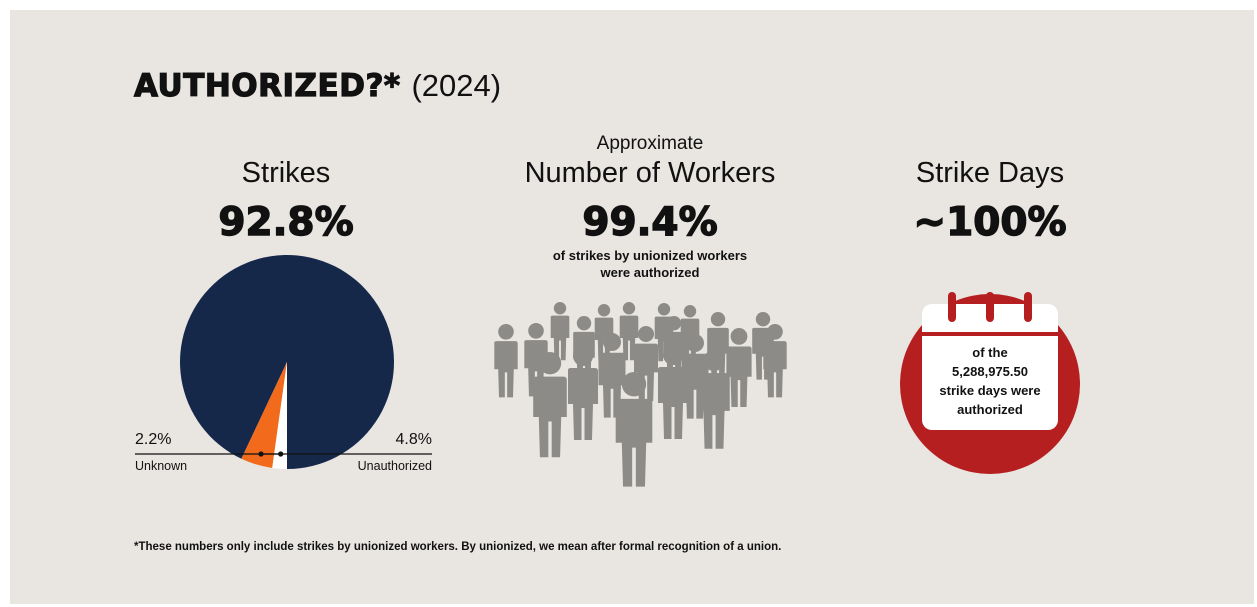  Describe the element at coordinates (990, 334) in the screenshot. I see `calendar-header-line` at that location.